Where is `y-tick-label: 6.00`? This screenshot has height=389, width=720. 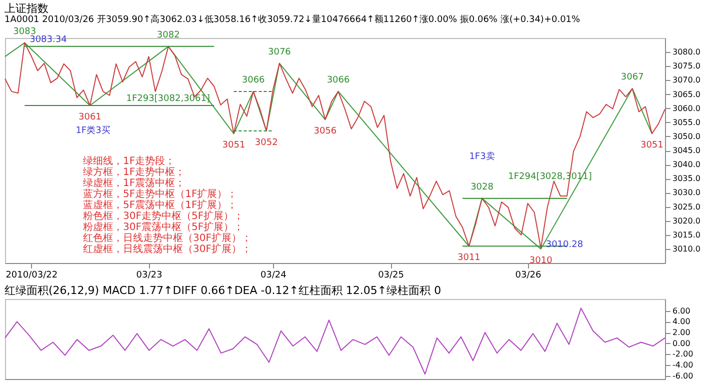 y-tick-label: 6.00 is located at coordinates (681, 311).